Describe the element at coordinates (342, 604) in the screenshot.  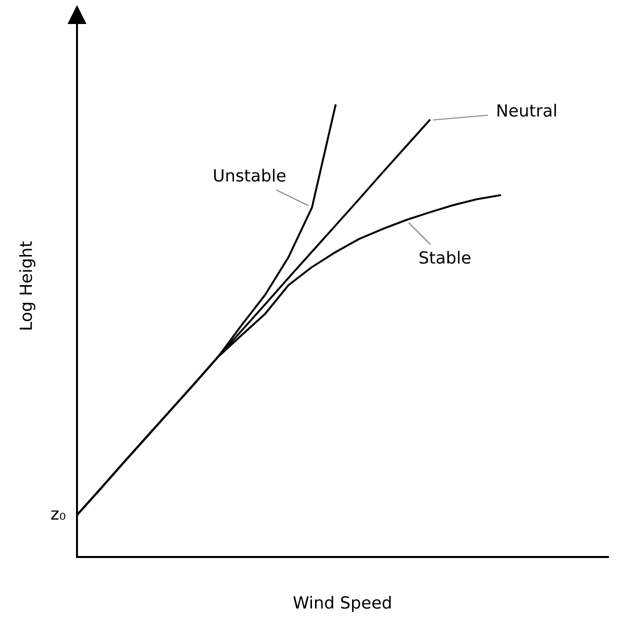
I see `x-axis-title: Wind Speed` at that location.